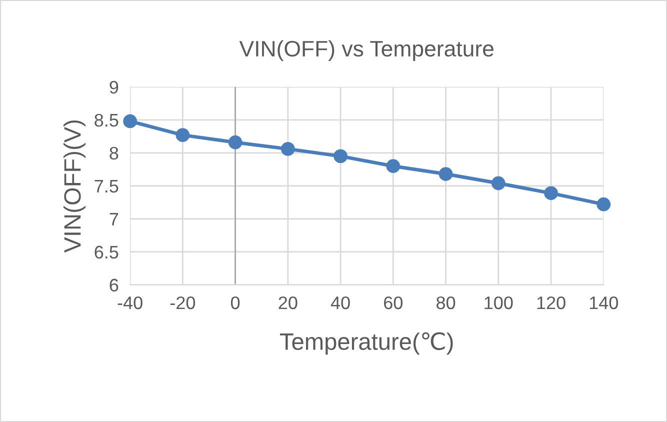 The image size is (667, 422). I want to click on x-tick-label: 80, so click(446, 303).